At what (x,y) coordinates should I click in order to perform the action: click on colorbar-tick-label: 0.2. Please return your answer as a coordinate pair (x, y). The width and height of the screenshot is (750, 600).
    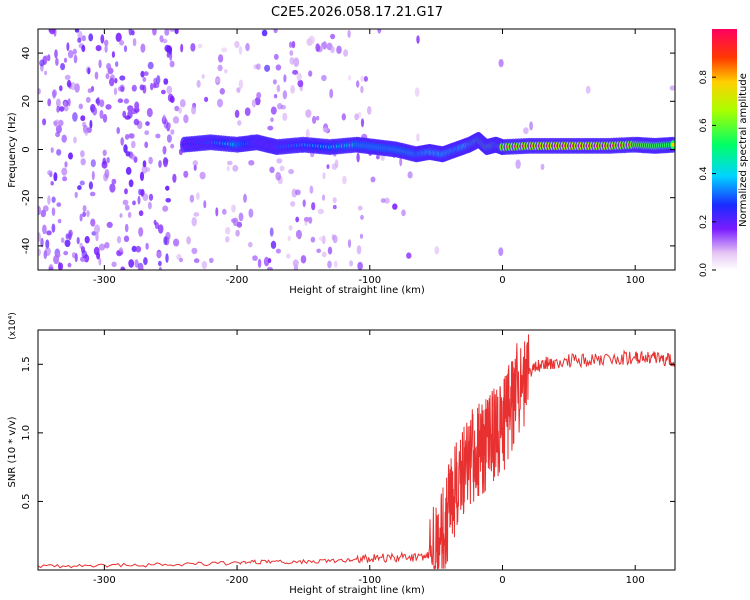
    Looking at the image, I should click on (704, 222).